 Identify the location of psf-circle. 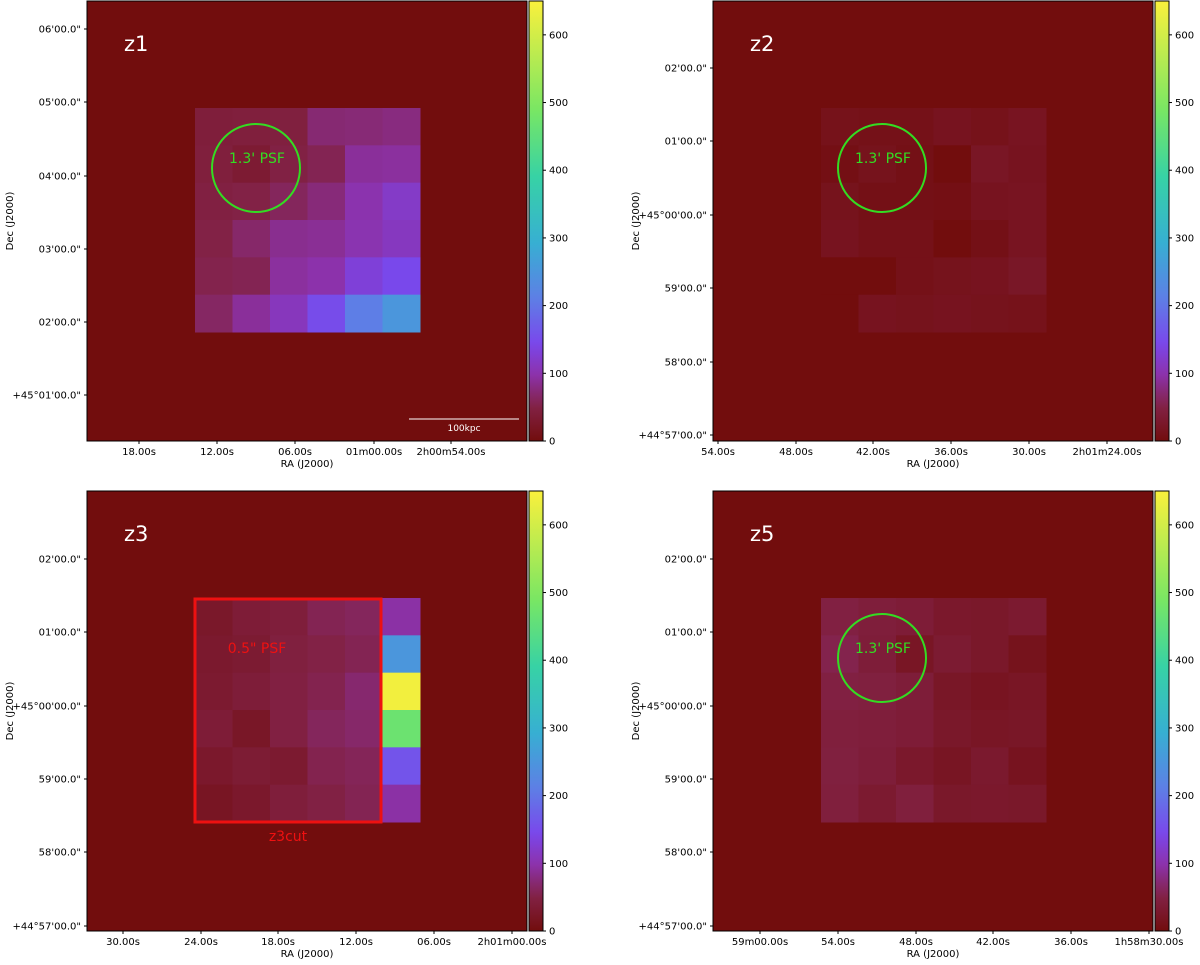
(882, 168).